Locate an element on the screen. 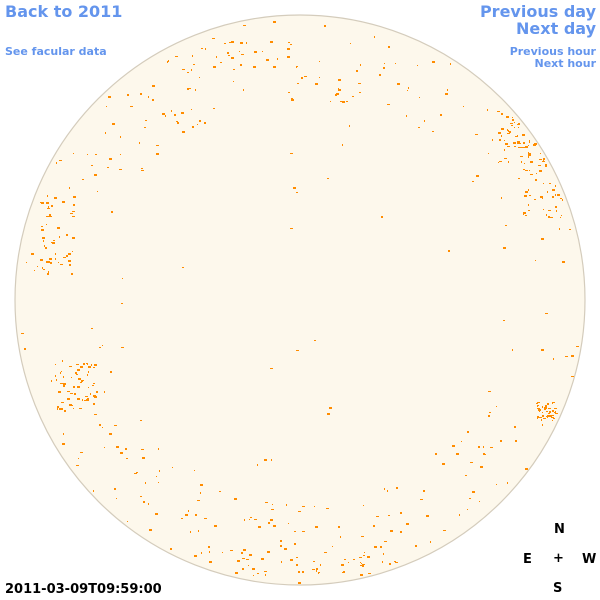 This screenshot has width=600, height=600. next-day-link: Next day is located at coordinates (556, 28).